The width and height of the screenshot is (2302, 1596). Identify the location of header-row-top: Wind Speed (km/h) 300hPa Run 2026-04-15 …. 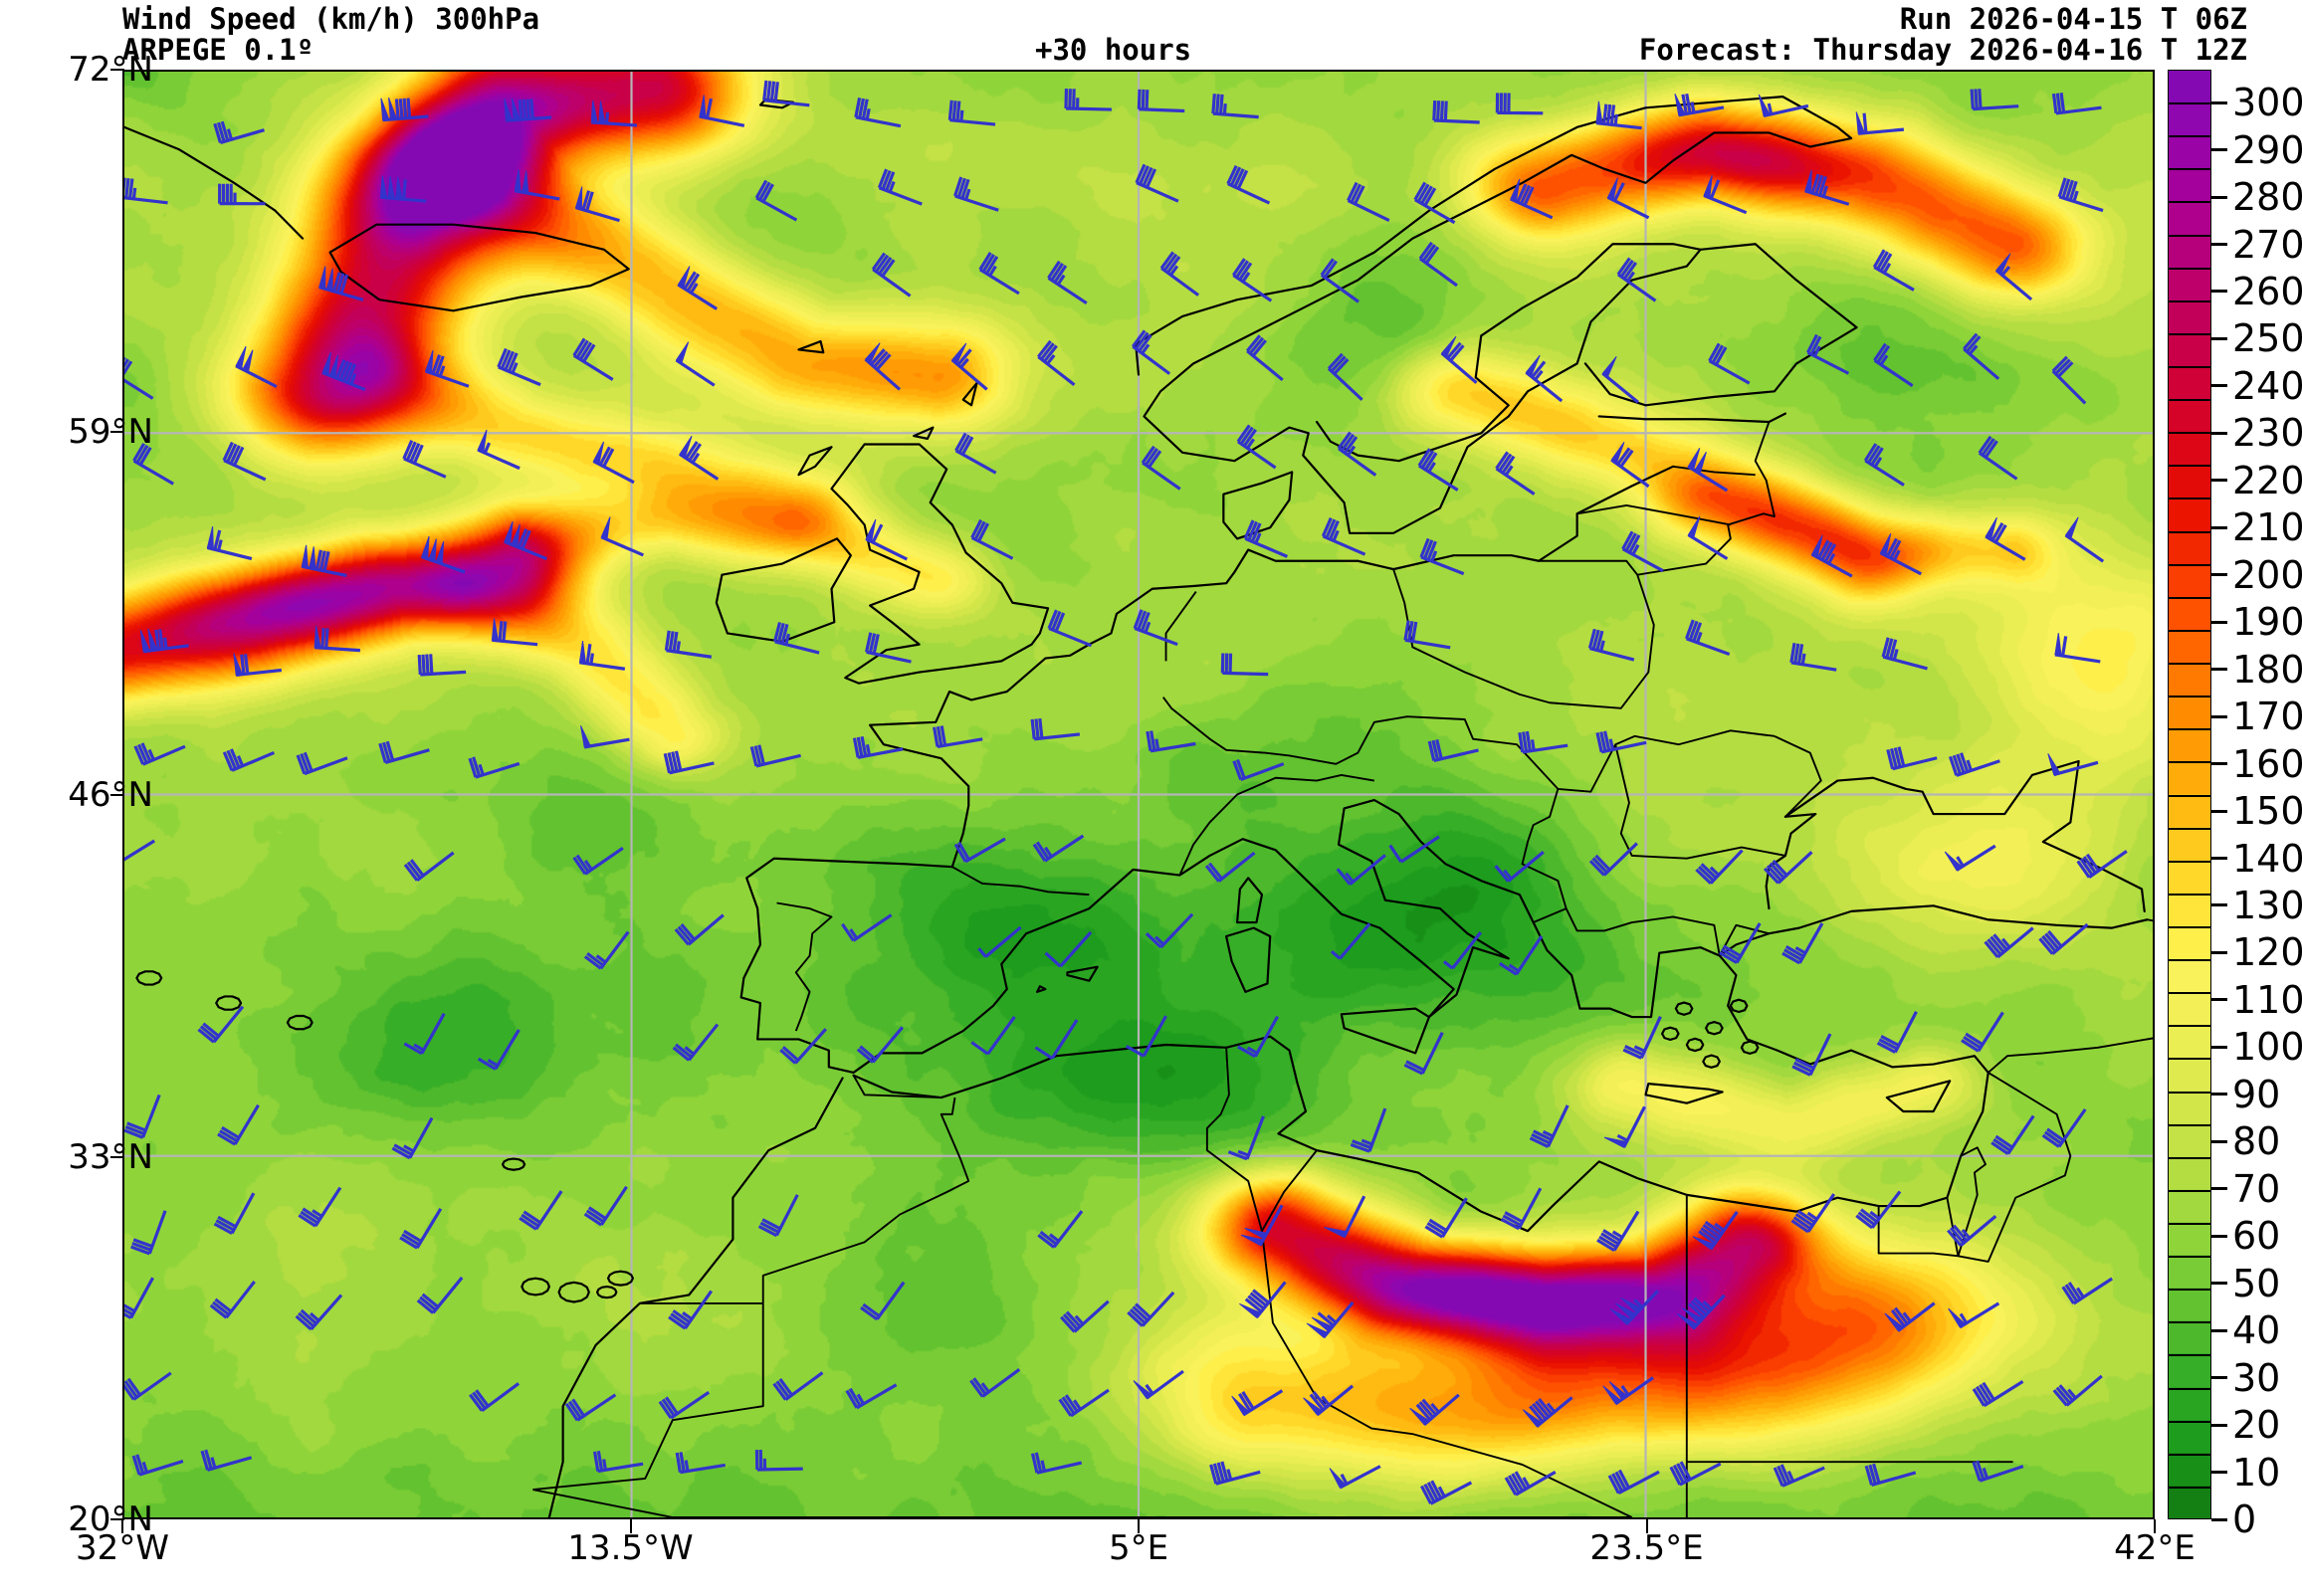
(1151, 19).